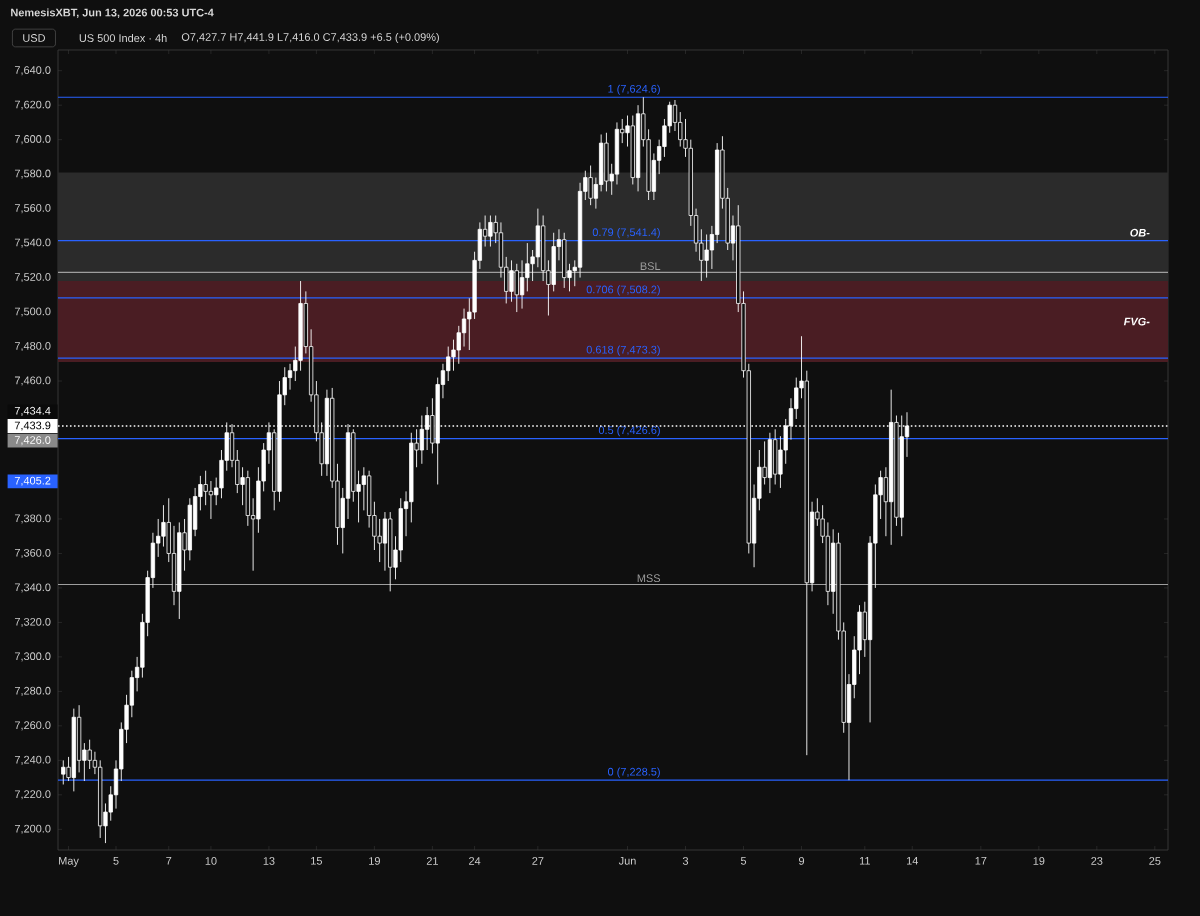 This screenshot has height=916, width=1200. What do you see at coordinates (634, 89) in the screenshot?
I see `ref-line-label: 1 (7,624.6)` at bounding box center [634, 89].